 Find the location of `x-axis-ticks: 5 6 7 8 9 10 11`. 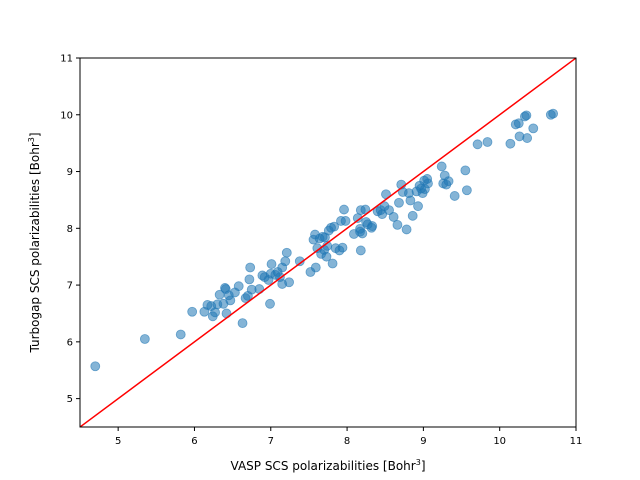

x-axis-ticks: 5 6 7 8 9 10 11 is located at coordinates (348, 437).